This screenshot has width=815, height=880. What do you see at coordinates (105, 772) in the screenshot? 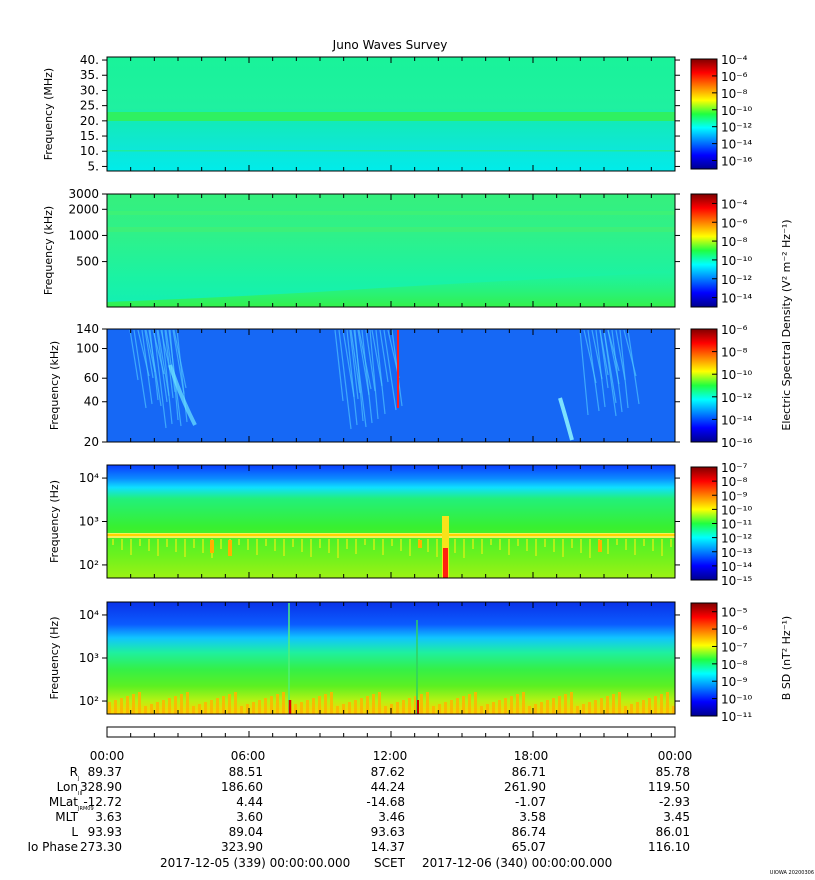
I see `ephemeris-value: 89.37` at bounding box center [105, 772].